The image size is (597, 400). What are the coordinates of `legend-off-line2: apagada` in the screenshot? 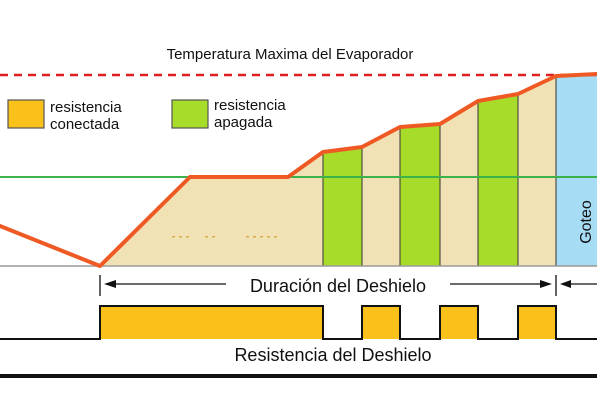 It's located at (243, 122).